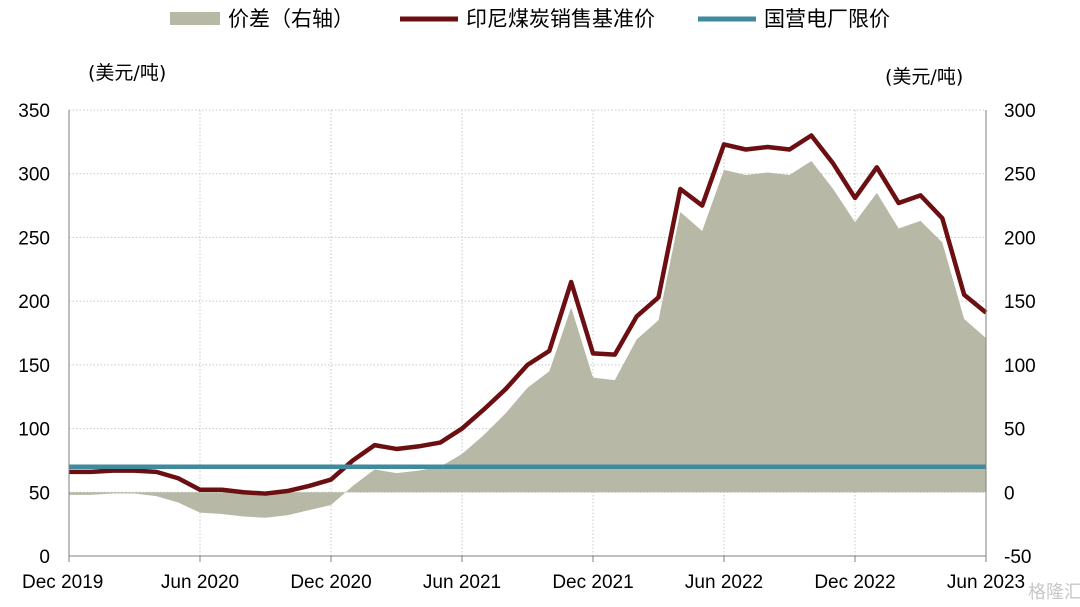  What do you see at coordinates (195, 18) in the screenshot?
I see `legend-swatch-area` at bounding box center [195, 18].